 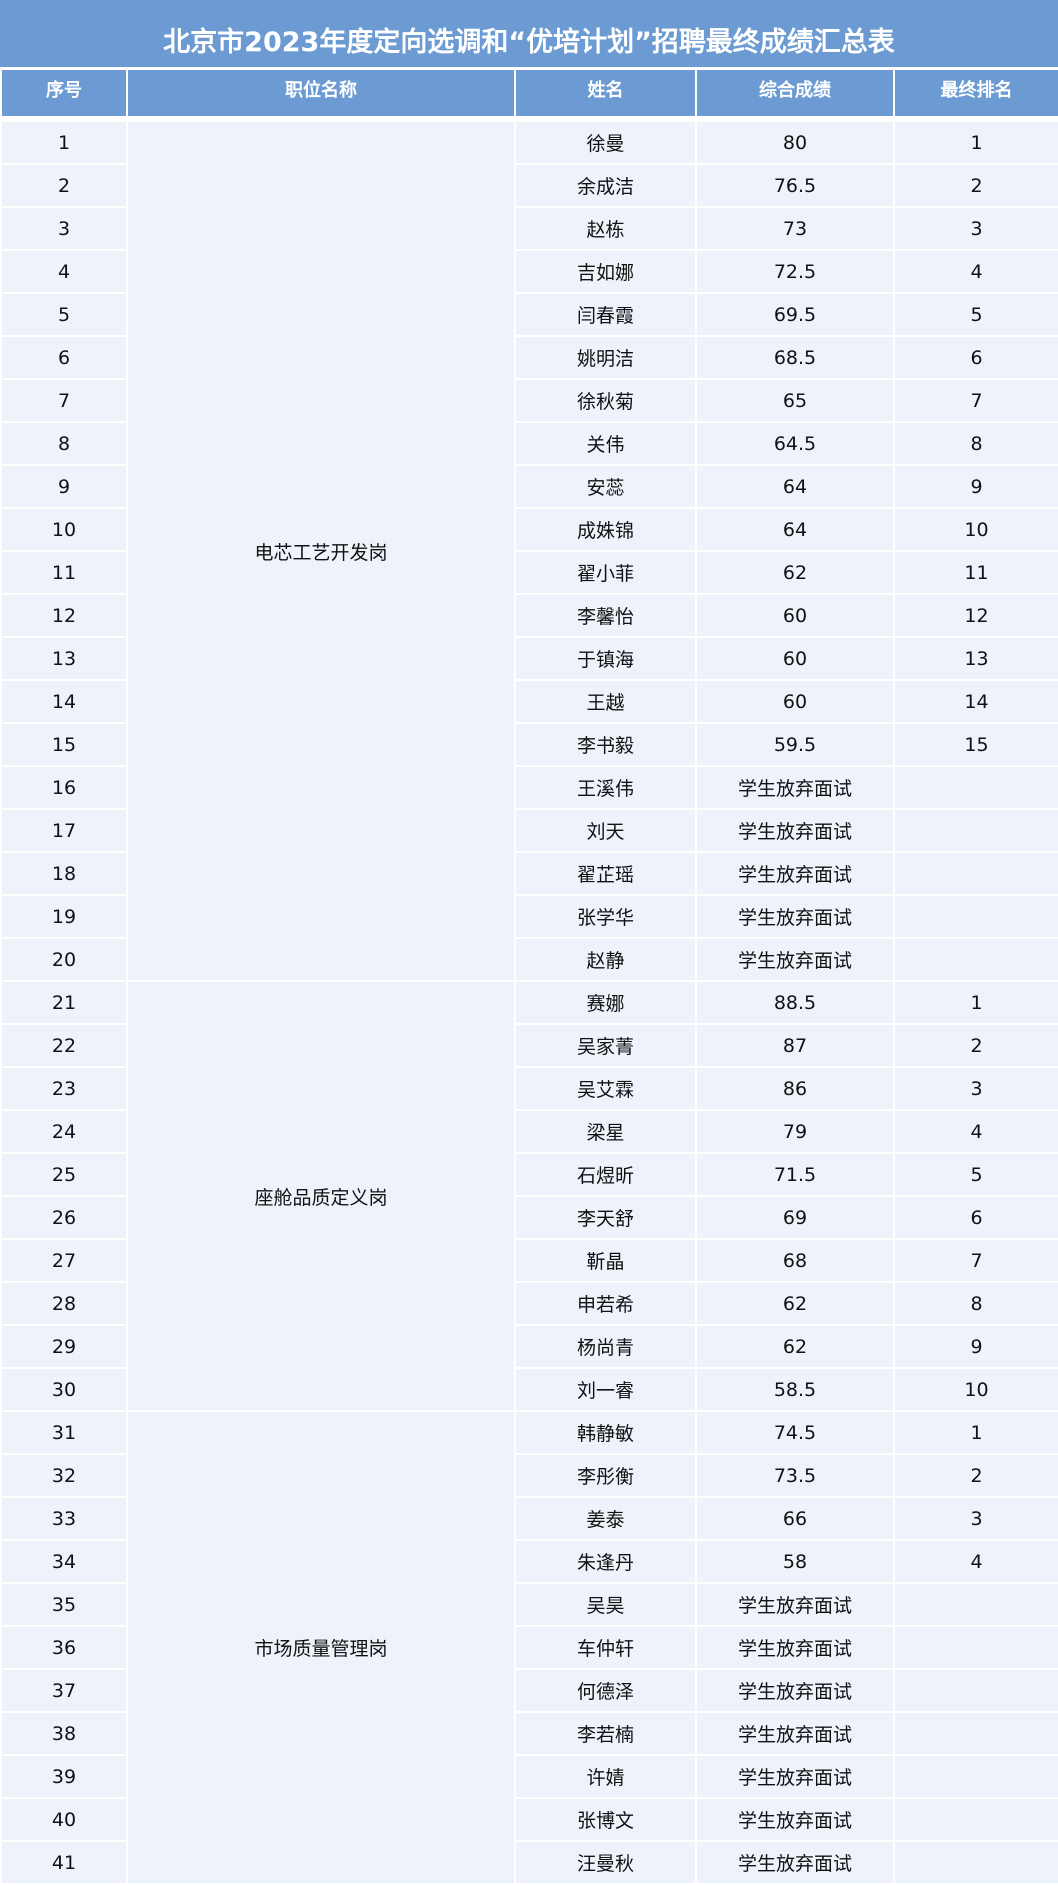 What do you see at coordinates (529, 1389) in the screenshot?
I see `table-row: 30 刘一睿 58.5 10` at bounding box center [529, 1389].